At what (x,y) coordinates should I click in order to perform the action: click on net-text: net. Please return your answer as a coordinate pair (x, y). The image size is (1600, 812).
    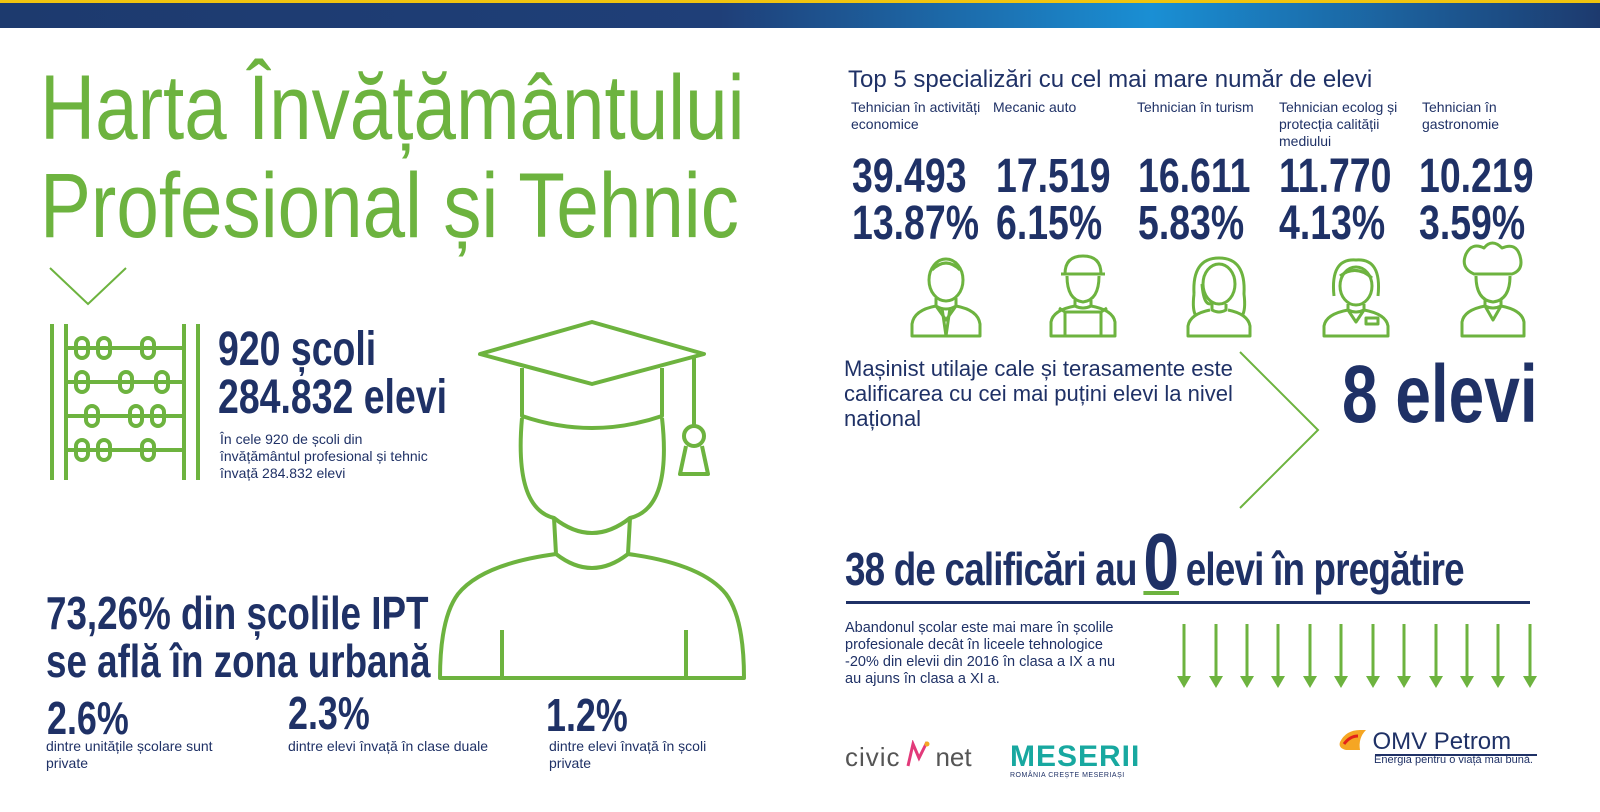
    Looking at the image, I should click on (953, 757).